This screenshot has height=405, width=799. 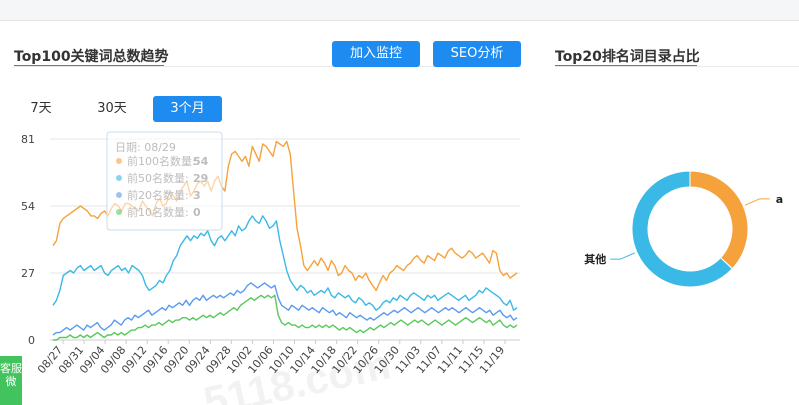 I want to click on tooltip-row-value: 0, so click(x=197, y=212).